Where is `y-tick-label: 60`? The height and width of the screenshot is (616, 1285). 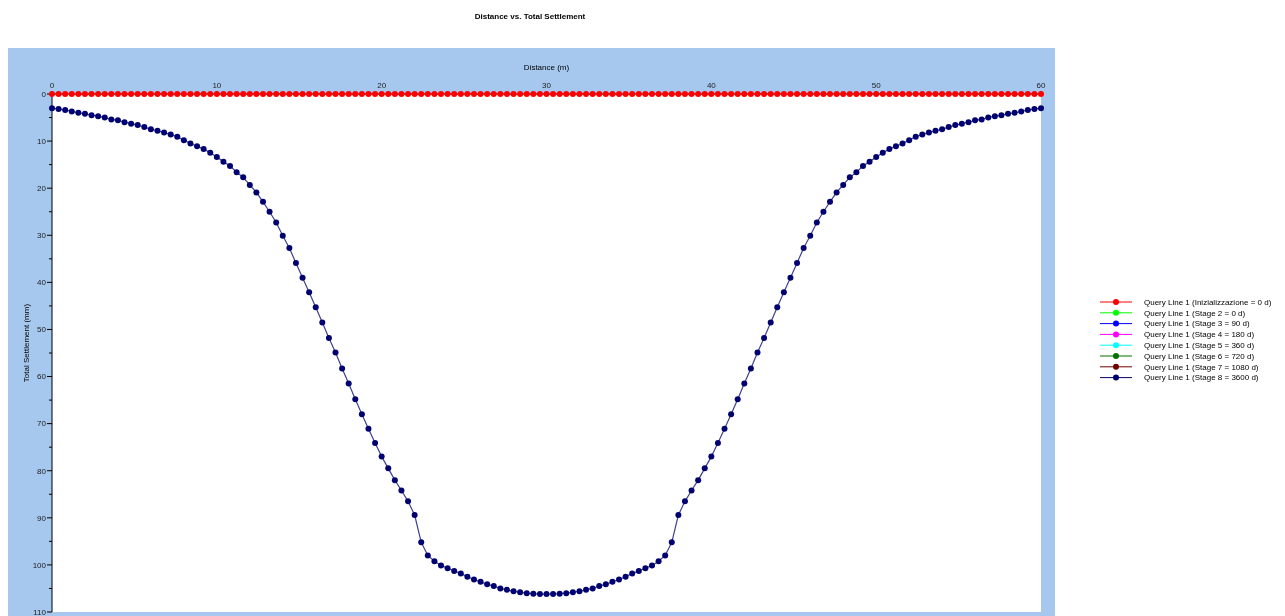
y-tick-label: 60 is located at coordinates (42, 377).